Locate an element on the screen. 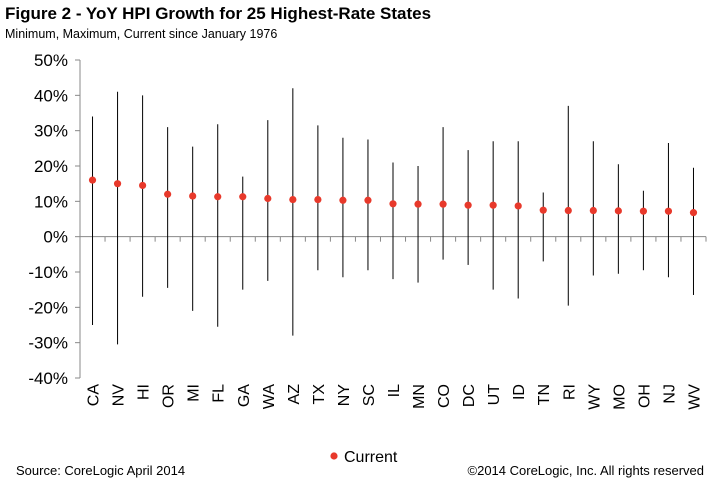 This screenshot has height=491, width=710. current-point-ri is located at coordinates (568, 210).